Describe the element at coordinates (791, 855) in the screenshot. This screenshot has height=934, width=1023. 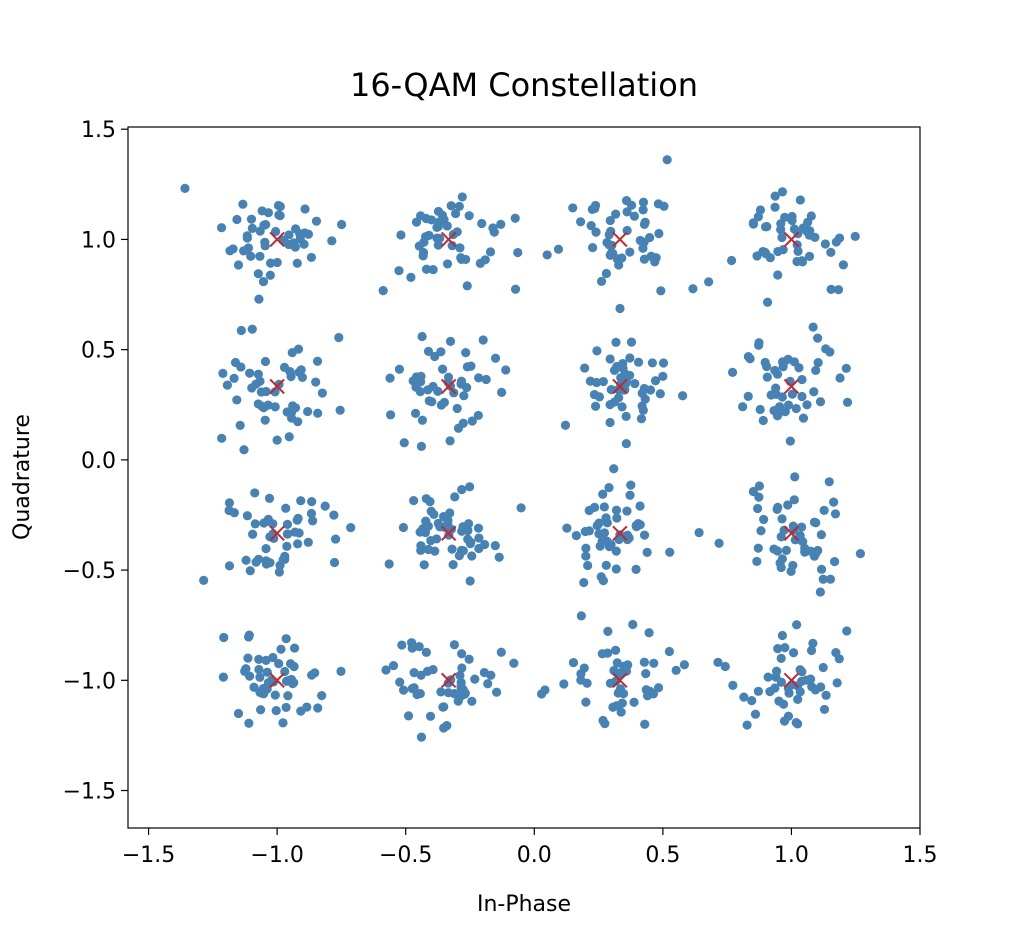
I see `x-tick-label: 1.0` at that location.